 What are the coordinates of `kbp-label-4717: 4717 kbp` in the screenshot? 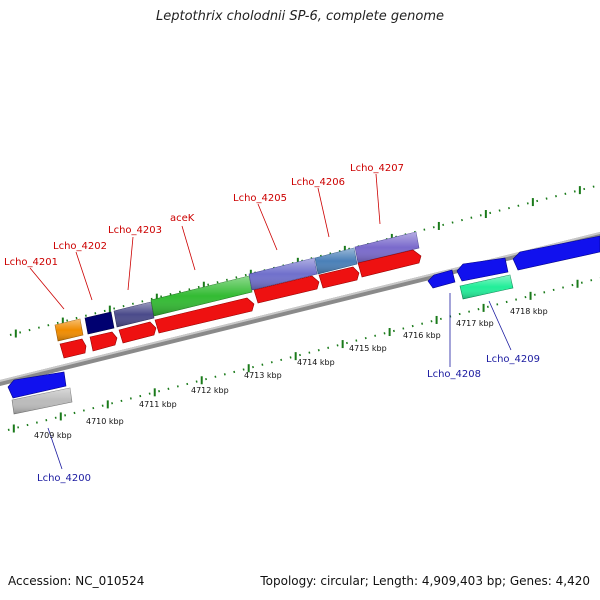 It's located at (475, 323).